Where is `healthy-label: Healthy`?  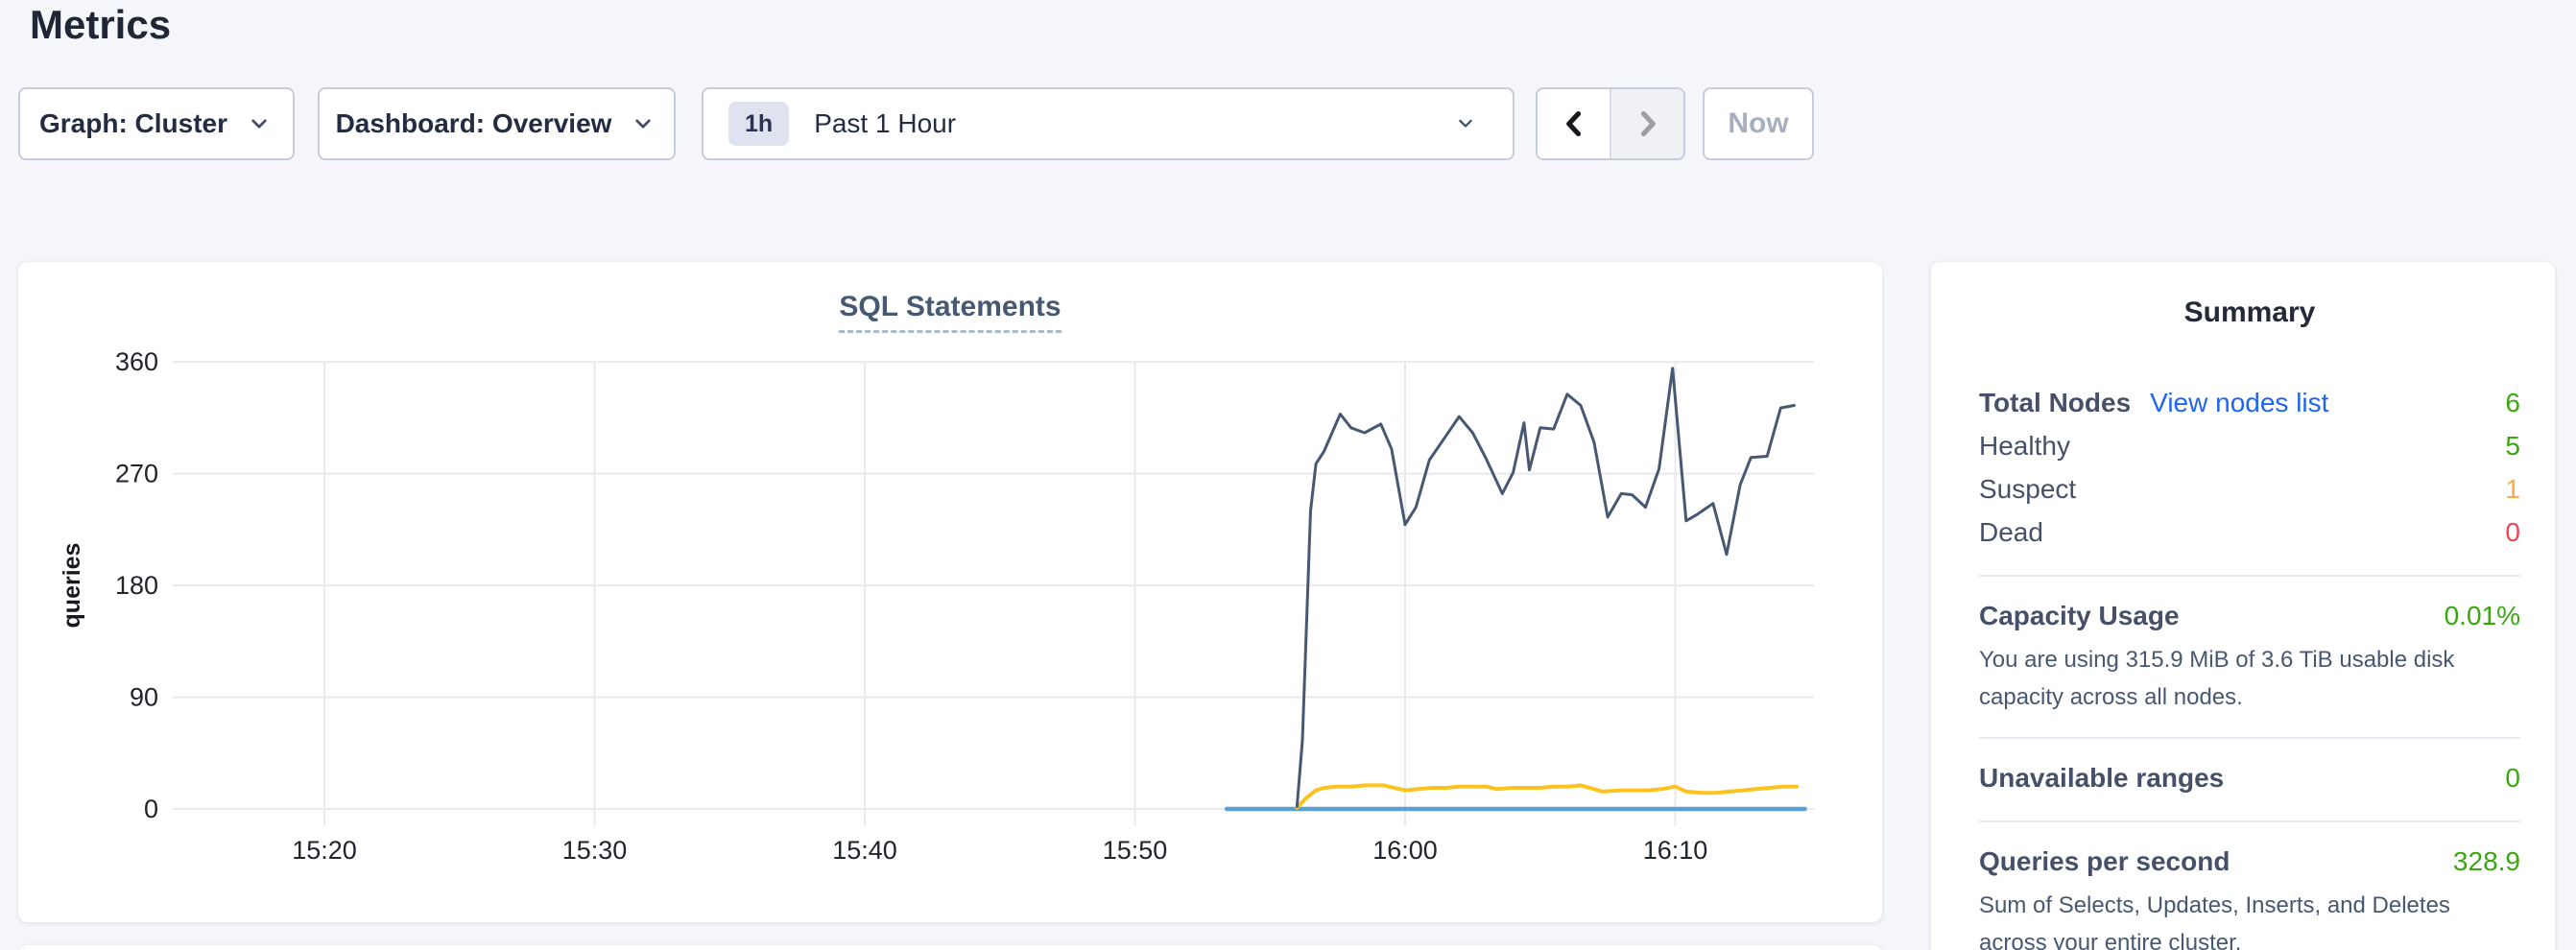
healthy-label: Healthy is located at coordinates (2024, 445).